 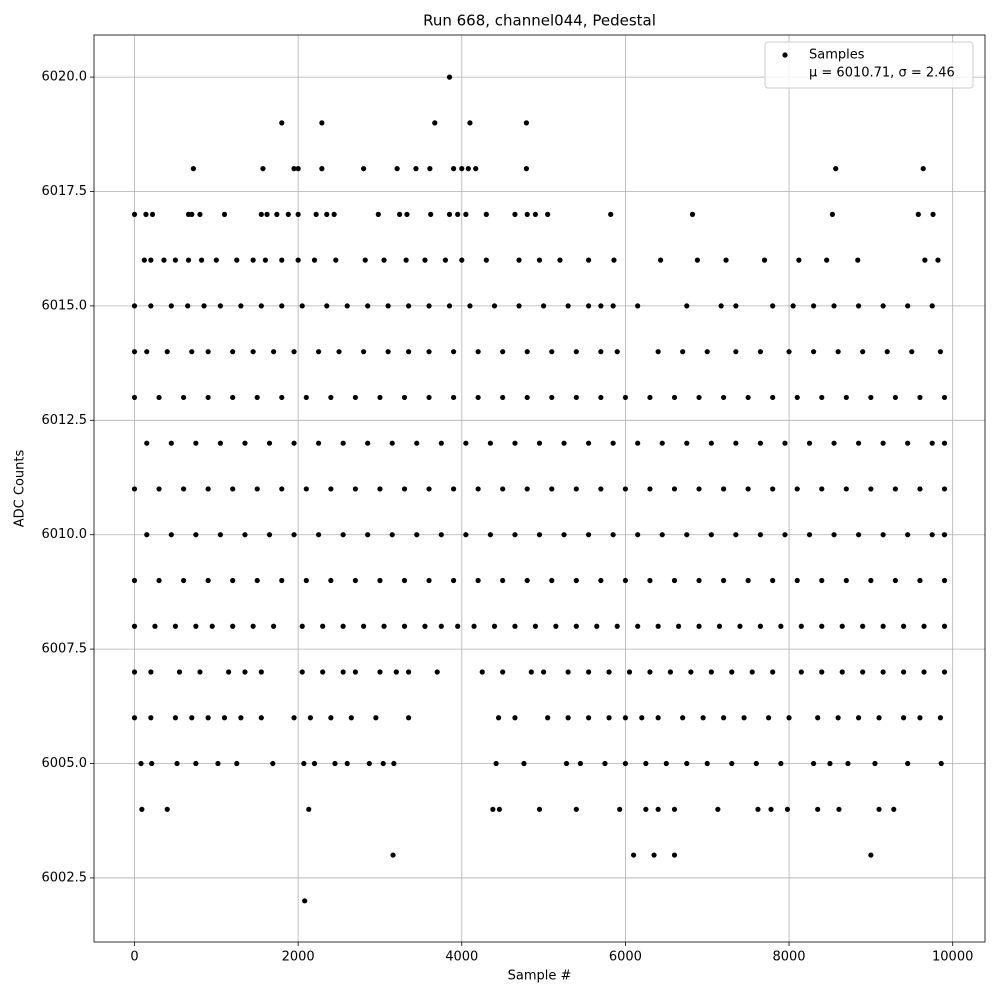 I want to click on x-tick-label: 4000, so click(x=461, y=957).